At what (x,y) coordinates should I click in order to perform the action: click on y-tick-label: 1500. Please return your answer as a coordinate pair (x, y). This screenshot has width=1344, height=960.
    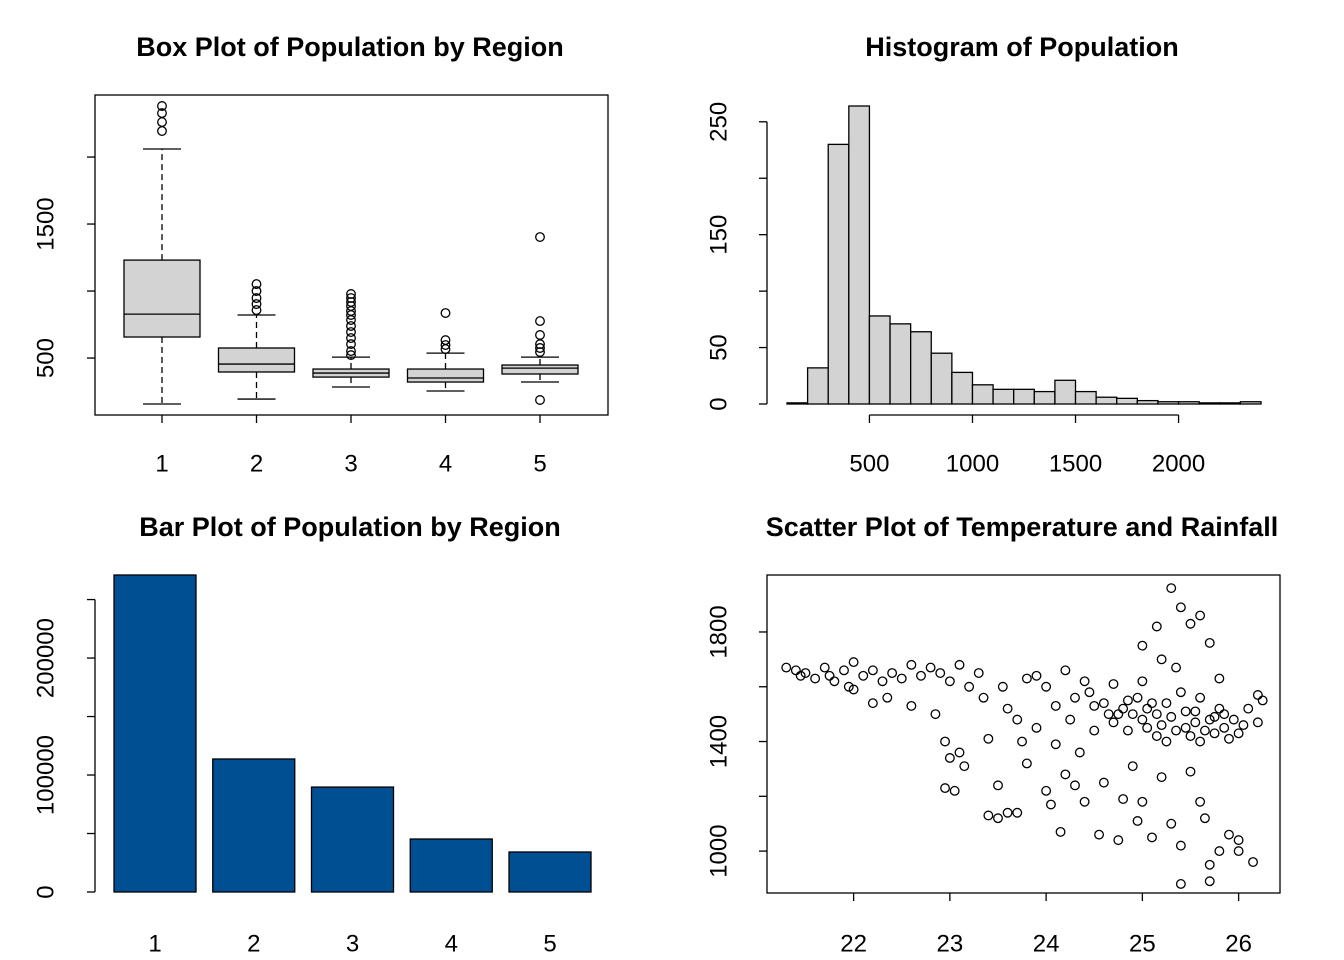
    Looking at the image, I should click on (45, 223).